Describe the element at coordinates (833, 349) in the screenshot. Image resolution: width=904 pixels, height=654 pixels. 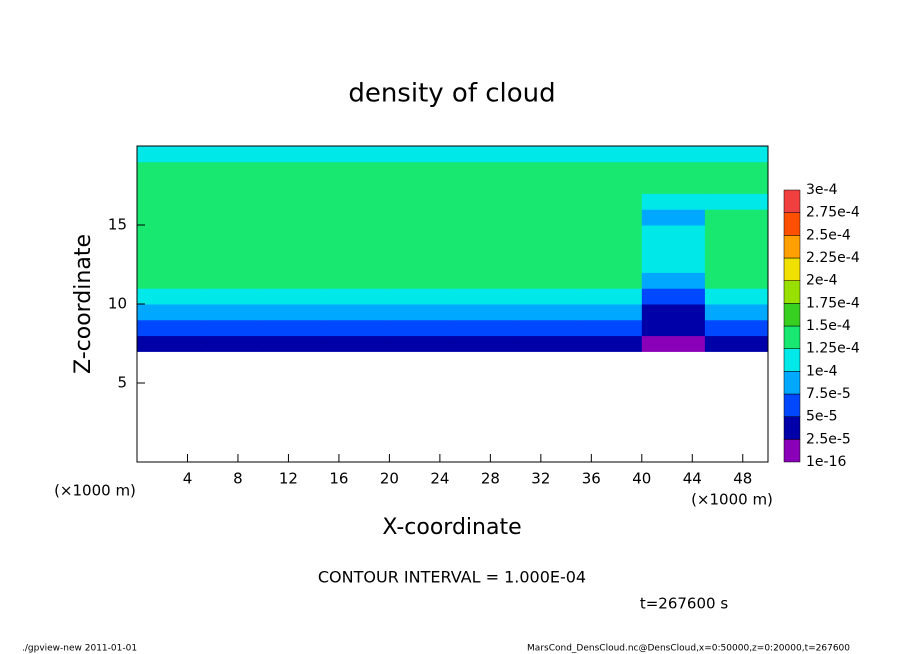
I see `colorbar-label: 1.25e-4` at that location.